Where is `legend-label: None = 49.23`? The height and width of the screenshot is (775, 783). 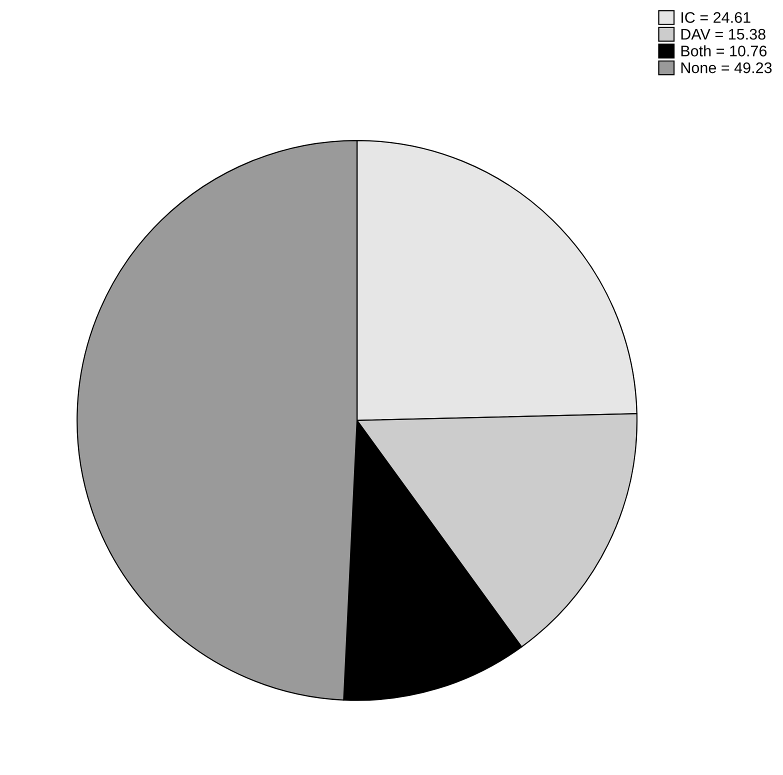
legend-label: None = 49.23 is located at coordinates (726, 68).